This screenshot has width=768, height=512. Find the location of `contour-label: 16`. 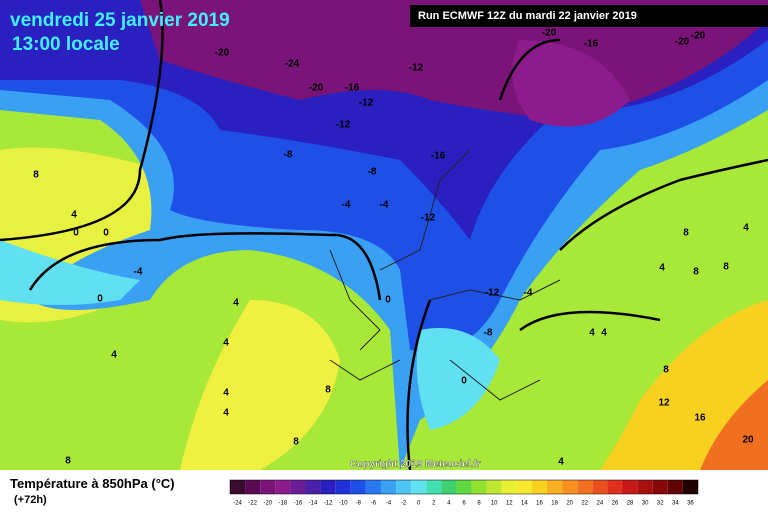

contour-label: 16 is located at coordinates (700, 418).